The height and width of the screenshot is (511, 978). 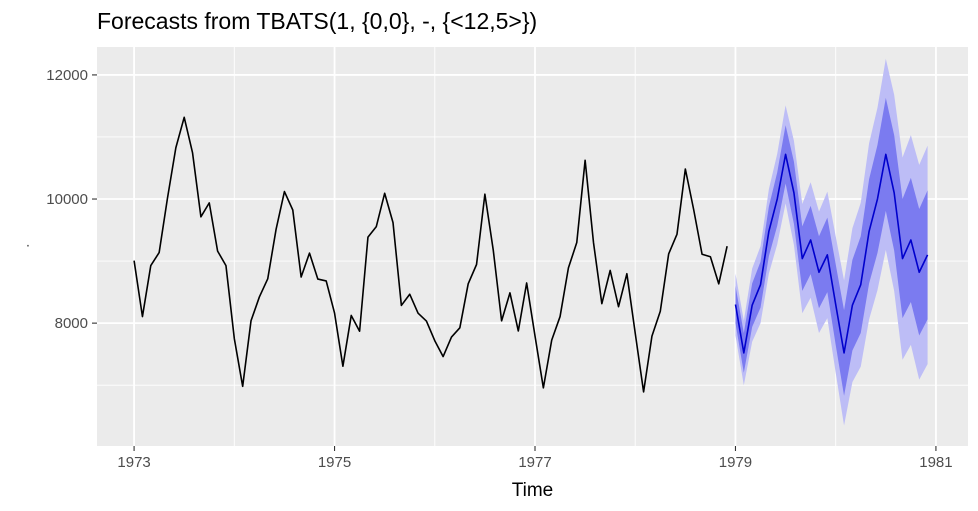 What do you see at coordinates (534, 462) in the screenshot?
I see `x-tick-label: 1977` at bounding box center [534, 462].